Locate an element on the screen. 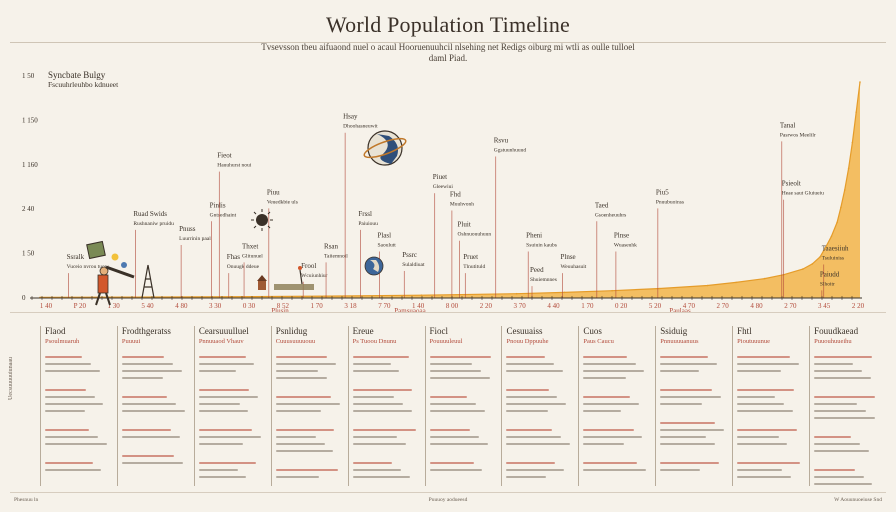 The width and height of the screenshot is (896, 512). annotation-text: Dhoohasneuwit is located at coordinates (360, 127).